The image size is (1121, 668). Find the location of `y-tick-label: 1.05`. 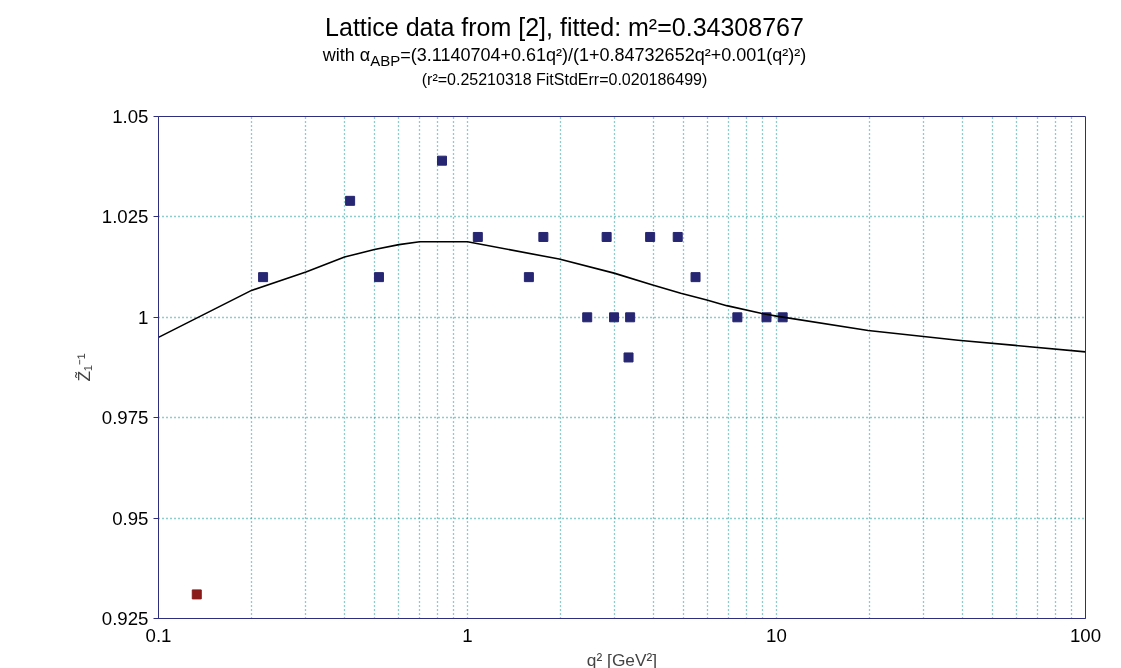

y-tick-label: 1.05 is located at coordinates (130, 116).